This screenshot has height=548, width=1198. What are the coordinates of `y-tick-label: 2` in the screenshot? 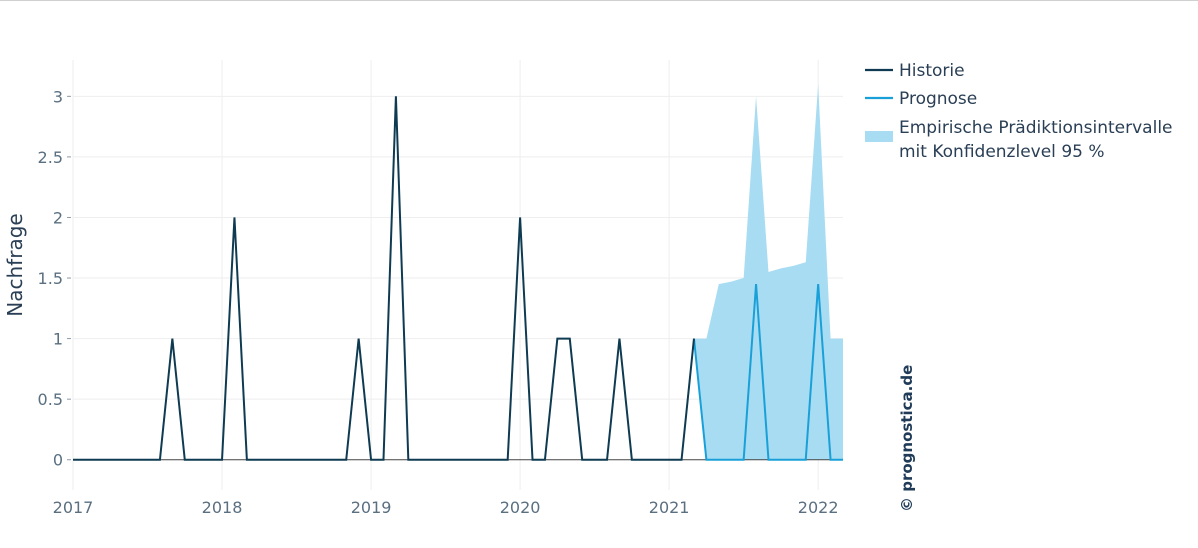 It's located at (58, 217).